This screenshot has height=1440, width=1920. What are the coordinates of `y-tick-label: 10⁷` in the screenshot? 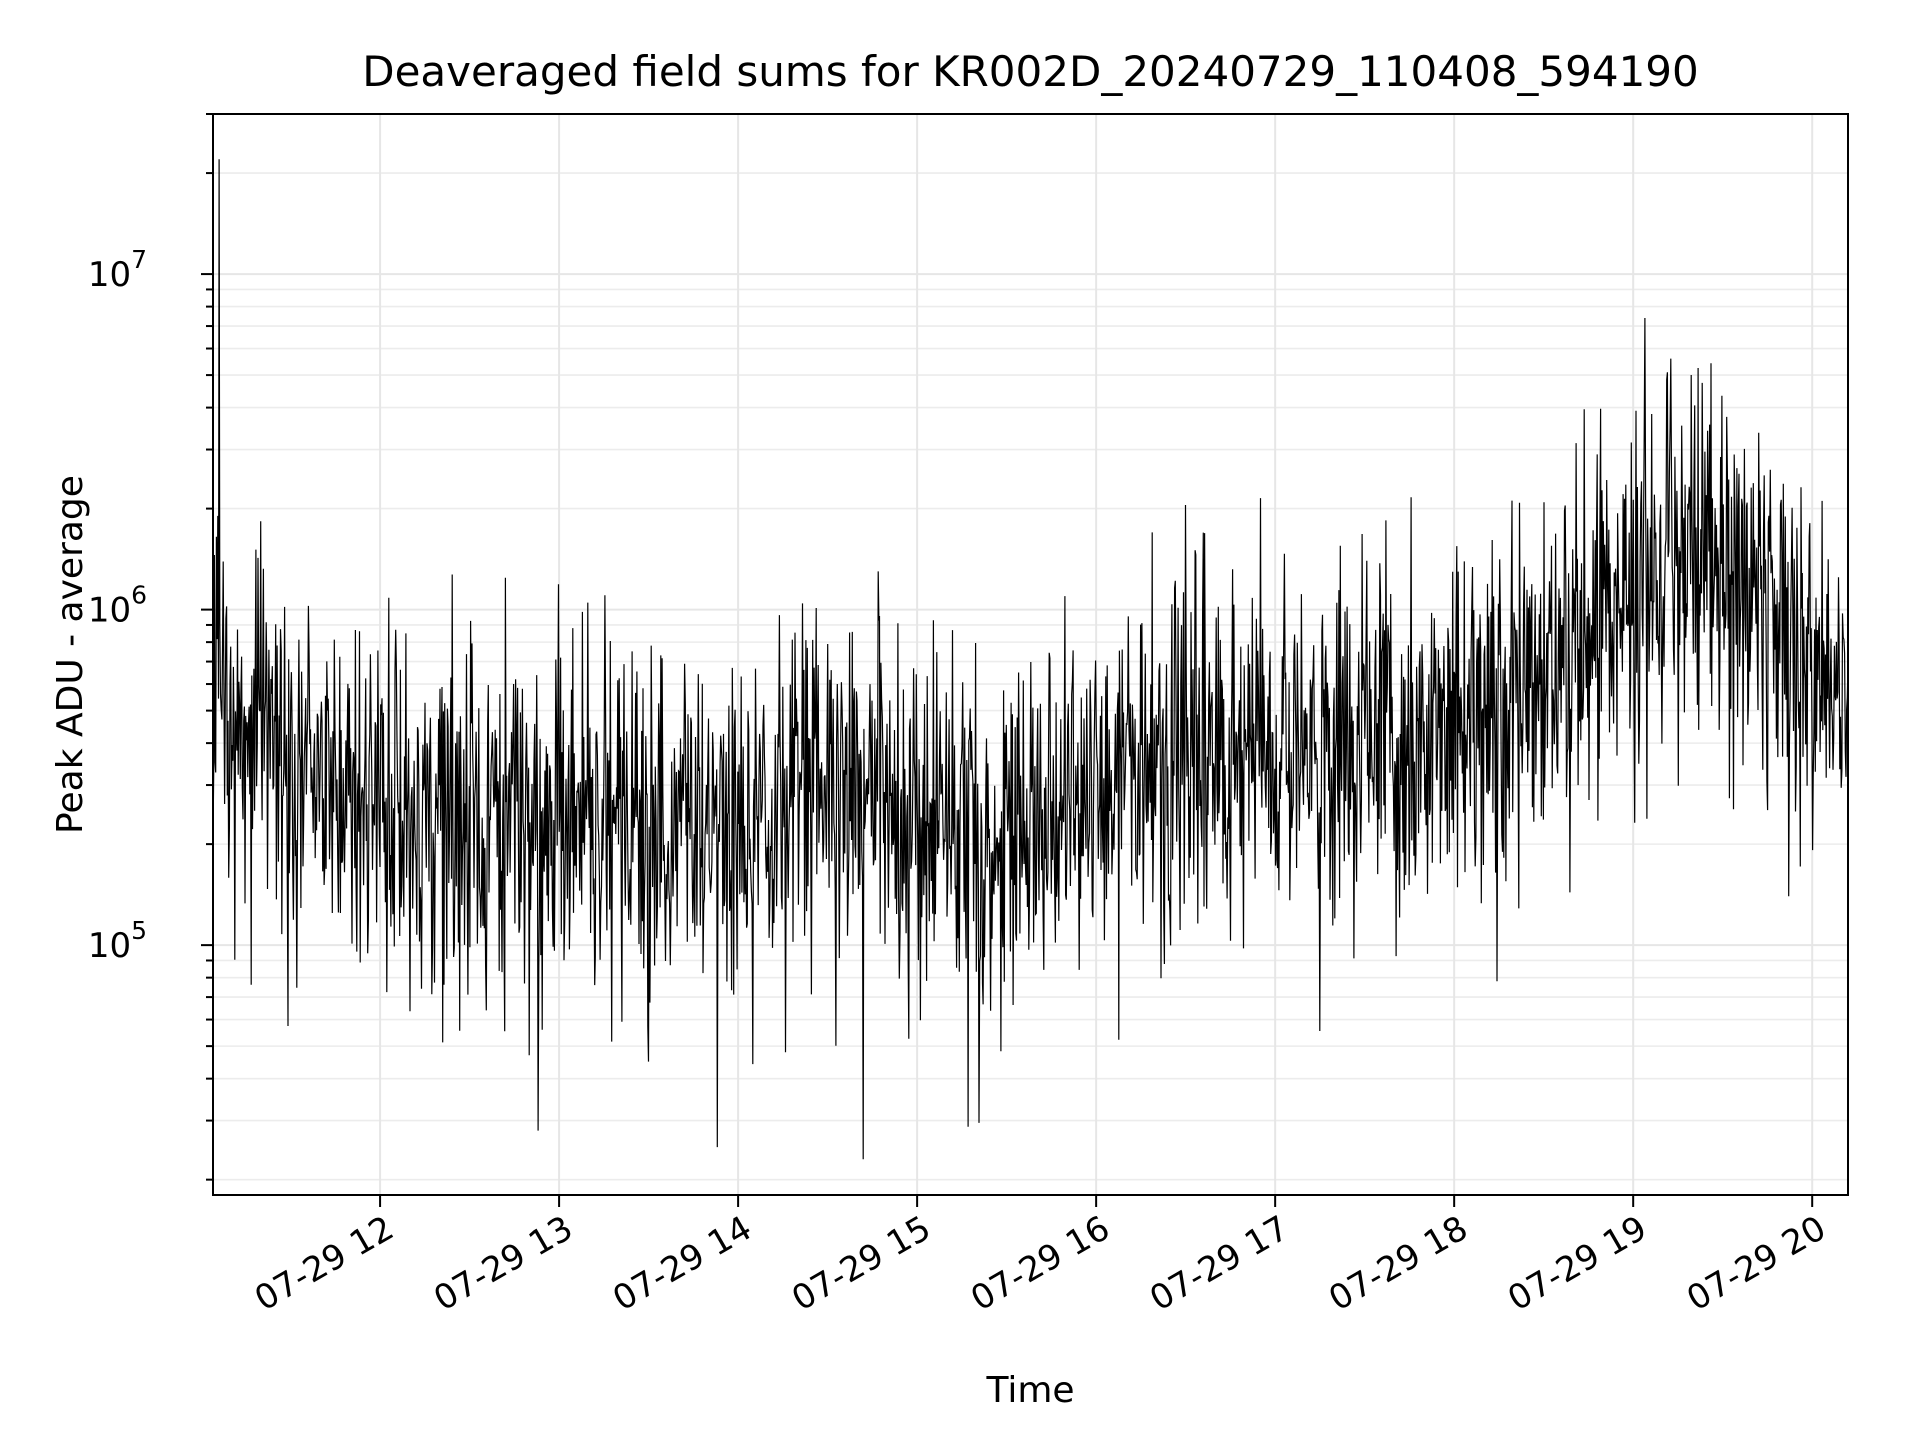 It's located at (117, 270).